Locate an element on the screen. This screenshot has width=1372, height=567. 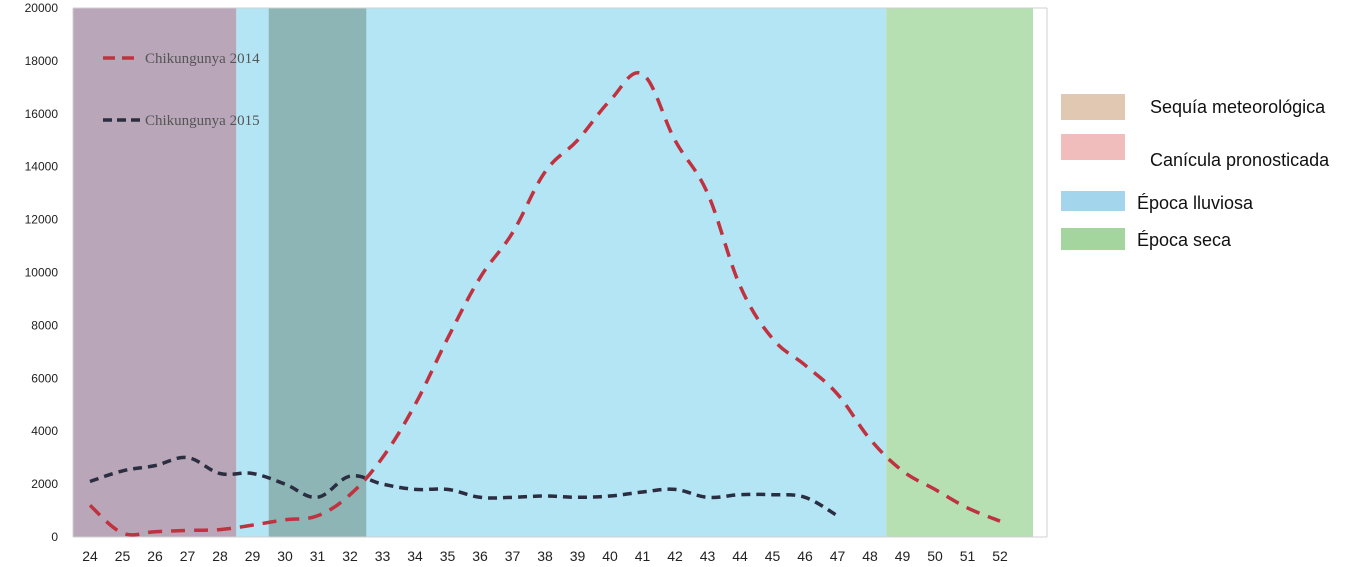
y-tick-label: 10000 is located at coordinates (42, 273).